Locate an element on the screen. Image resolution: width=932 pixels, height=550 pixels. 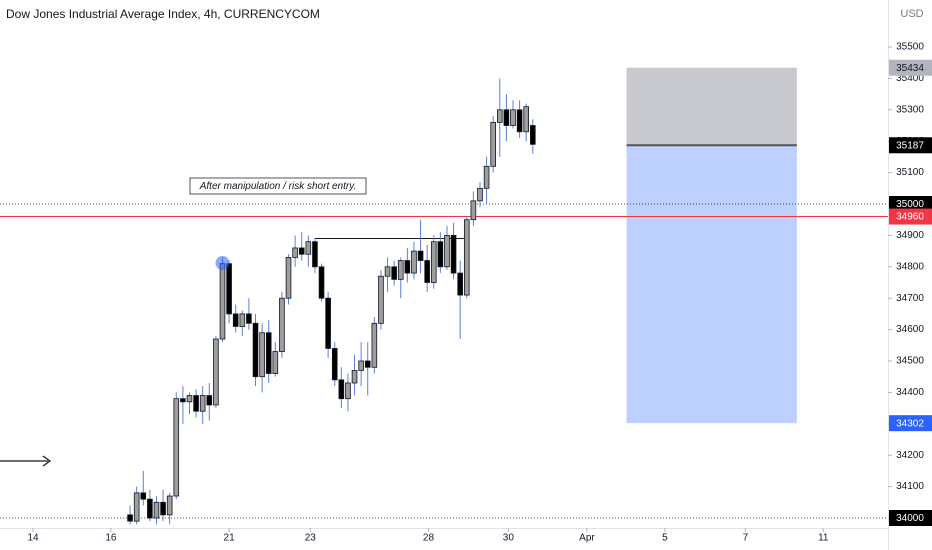
y-tick-label: 34800 is located at coordinates (910, 266).